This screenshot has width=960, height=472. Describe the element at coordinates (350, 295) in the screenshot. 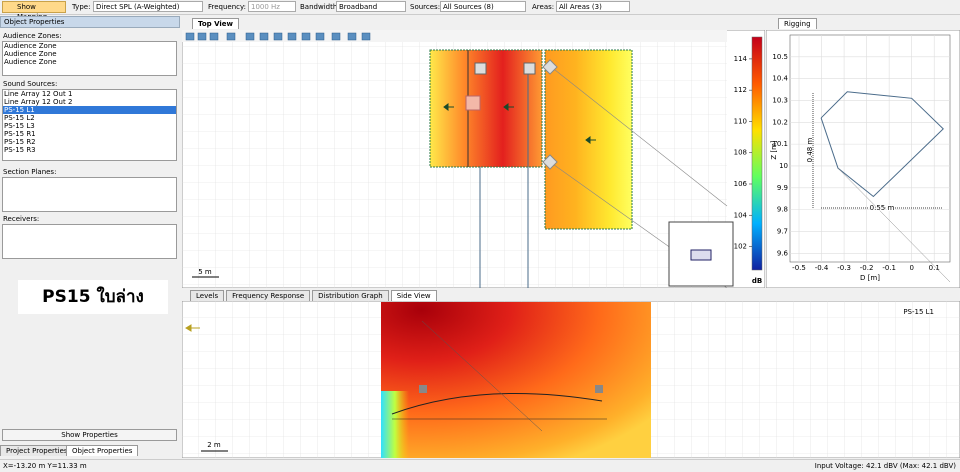

I see `tab: Distribution Graph` at that location.